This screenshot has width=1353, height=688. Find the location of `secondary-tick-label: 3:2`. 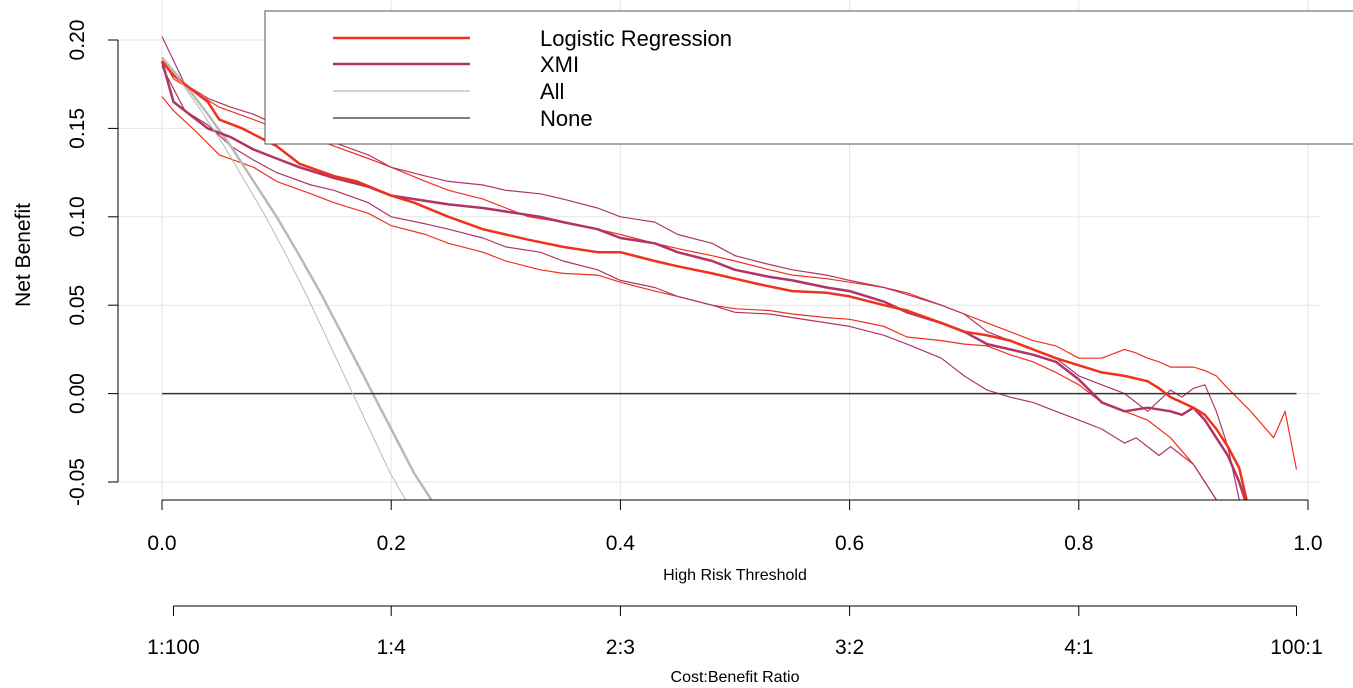

secondary-tick-label: 3:2 is located at coordinates (849, 647).